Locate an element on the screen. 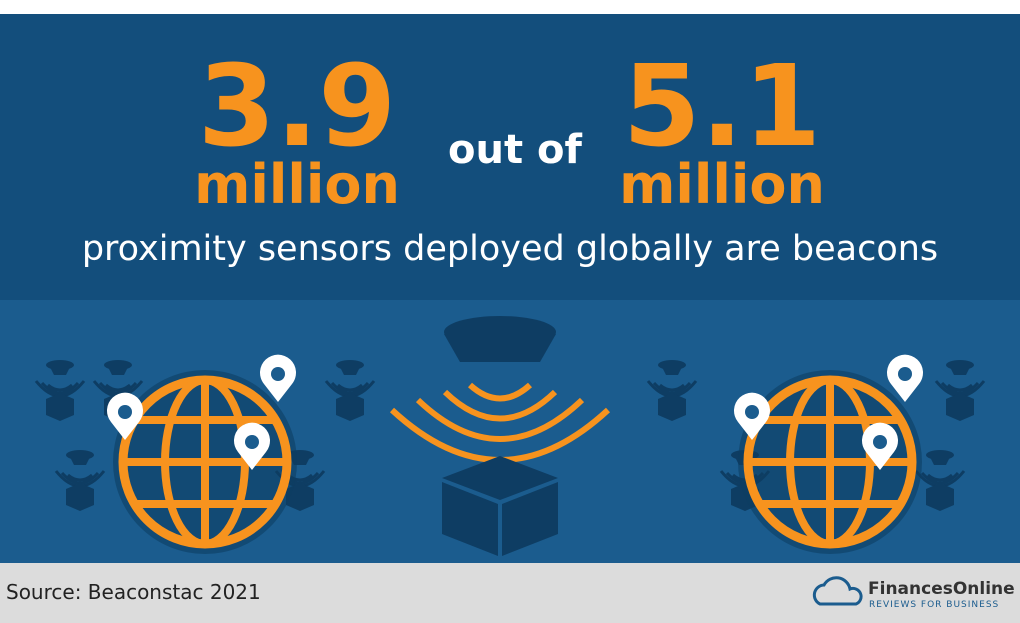 This screenshot has height=623, width=1020. source: Source: Beaconstac 2021 is located at coordinates (133, 592).